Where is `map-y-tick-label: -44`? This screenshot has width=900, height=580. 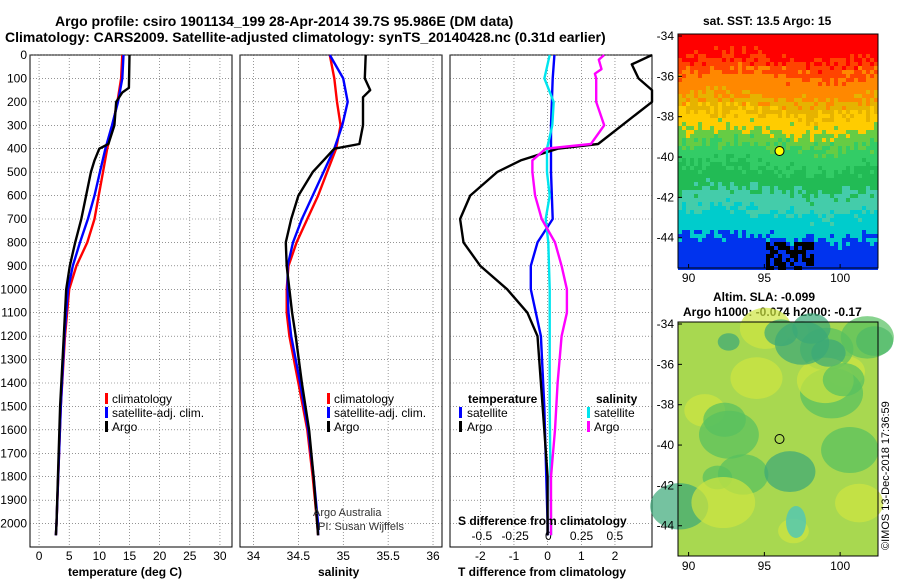
map-y-tick-label: -44 is located at coordinates (666, 238).